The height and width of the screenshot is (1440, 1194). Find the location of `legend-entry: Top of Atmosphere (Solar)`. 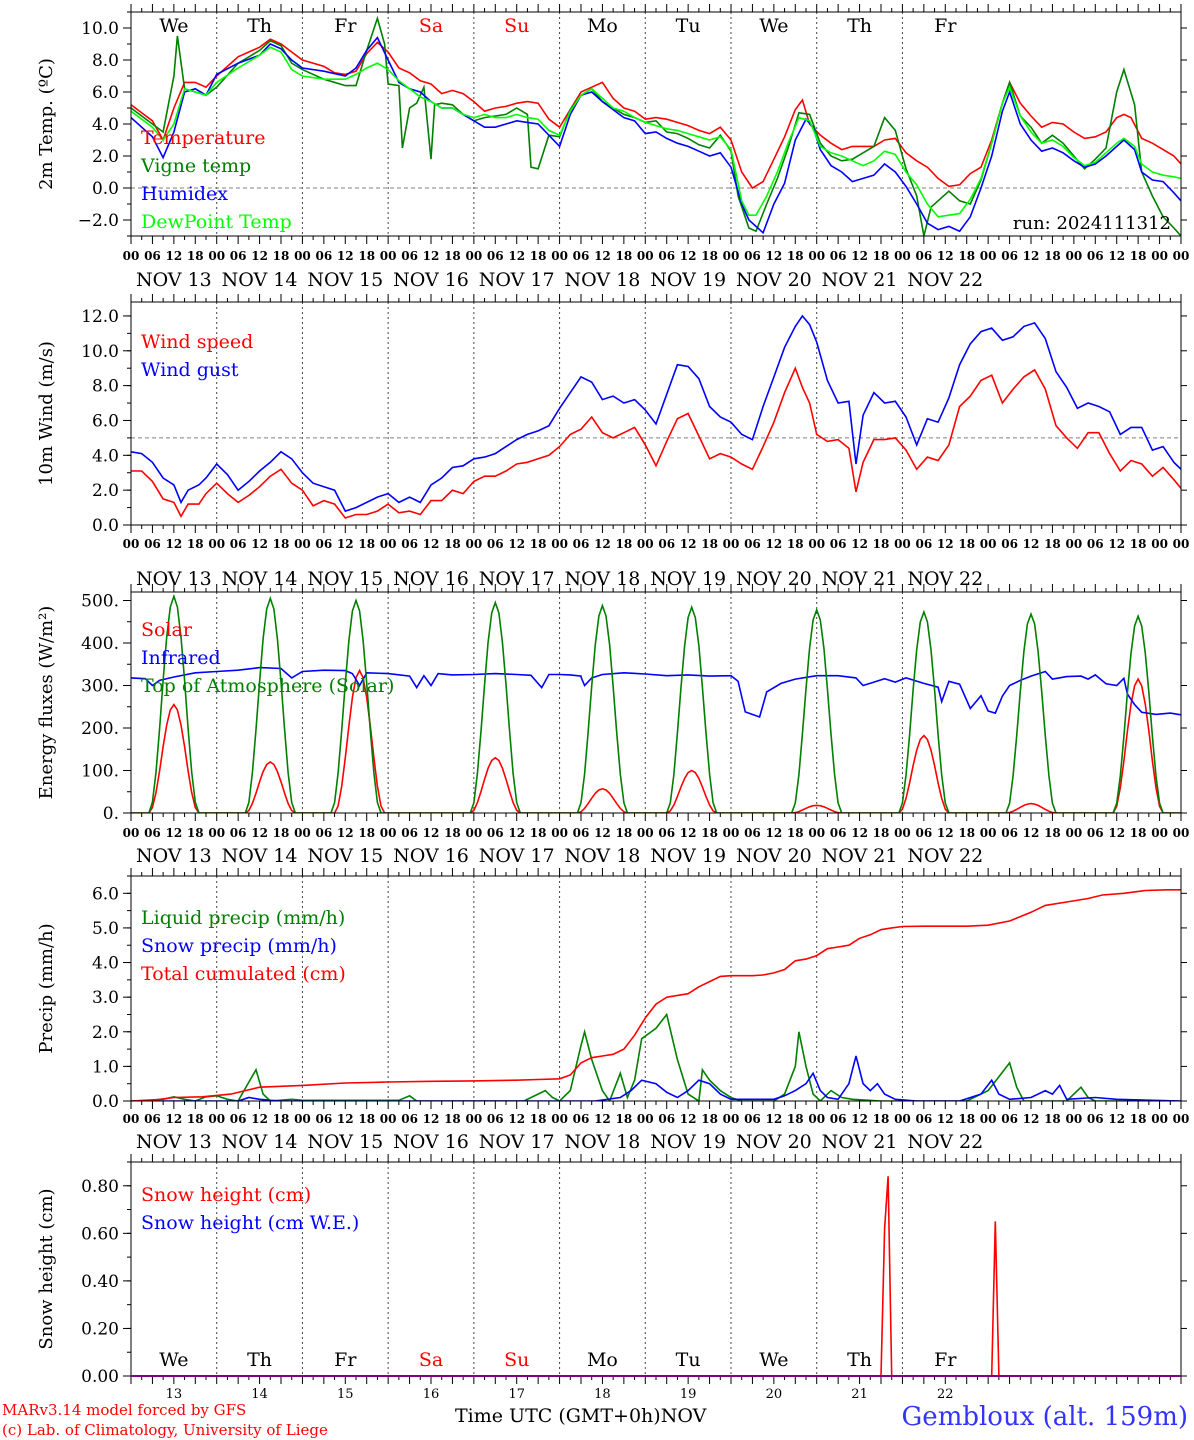

legend-entry: Top of Atmosphere (Solar) is located at coordinates (267, 686).